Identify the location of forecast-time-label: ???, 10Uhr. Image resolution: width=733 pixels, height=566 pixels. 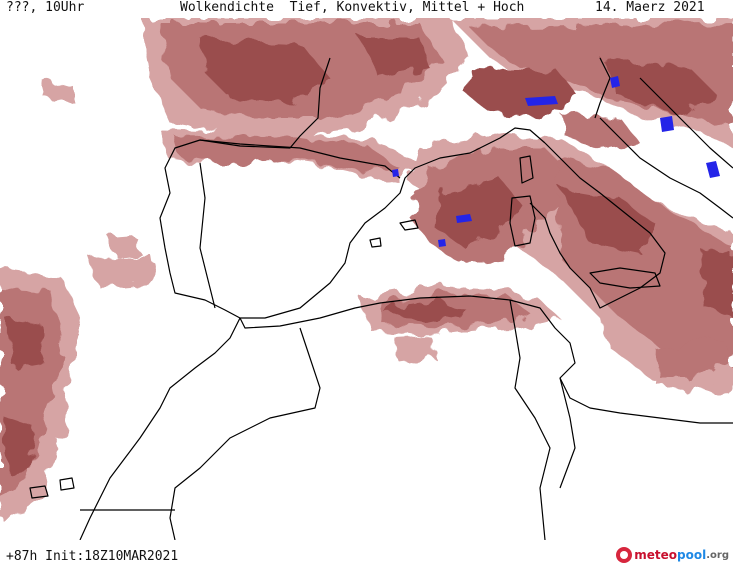
(45, 7).